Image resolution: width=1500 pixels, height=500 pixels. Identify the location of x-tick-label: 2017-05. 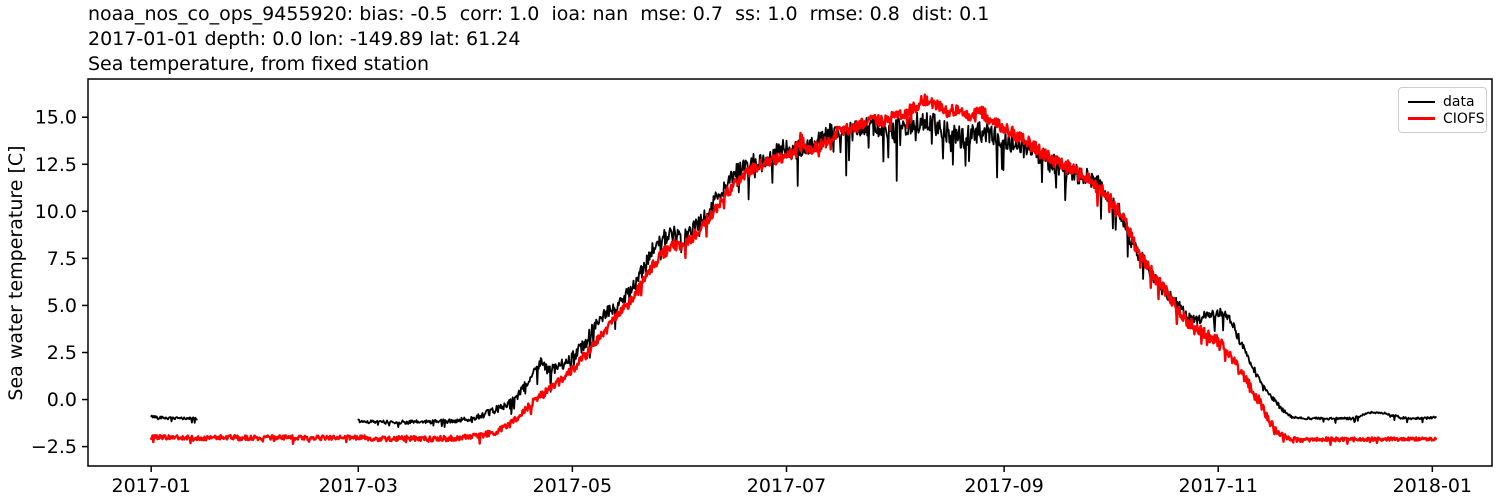
(572, 486).